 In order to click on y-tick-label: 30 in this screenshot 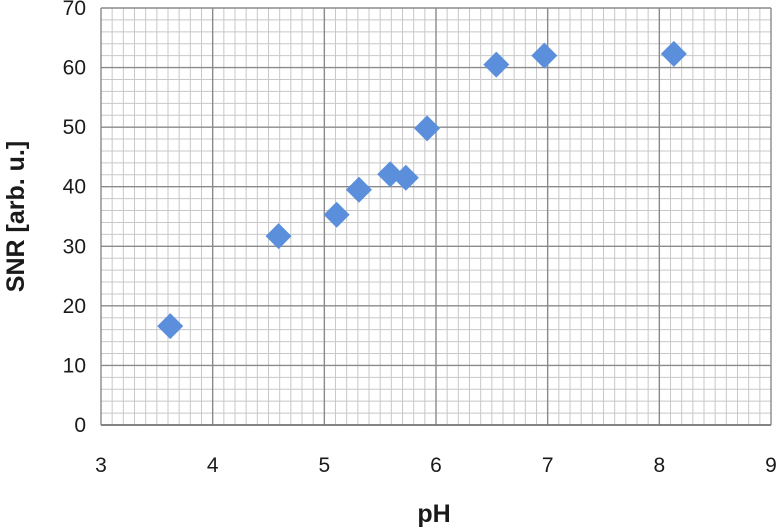, I will do `click(74, 246)`.